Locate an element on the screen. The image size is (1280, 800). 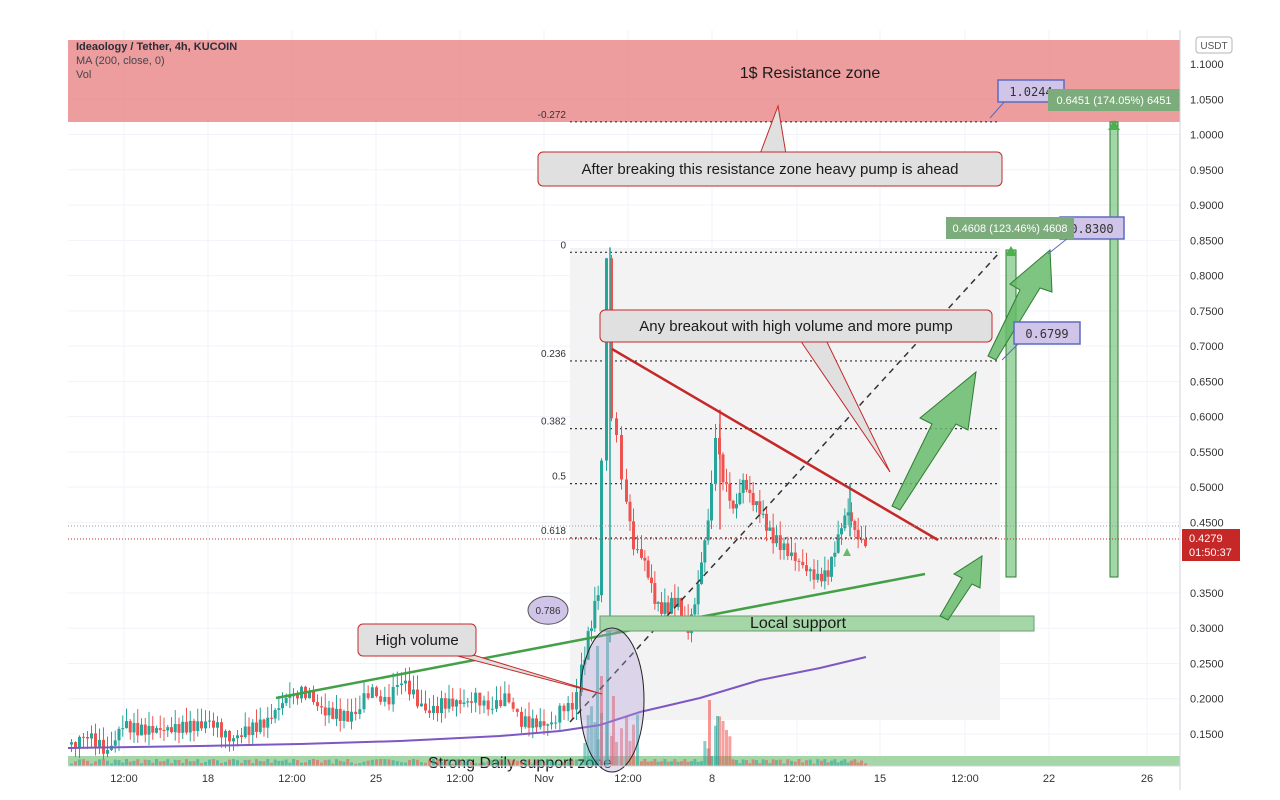
target-1-text: 1.0244 is located at coordinates (1030, 92).